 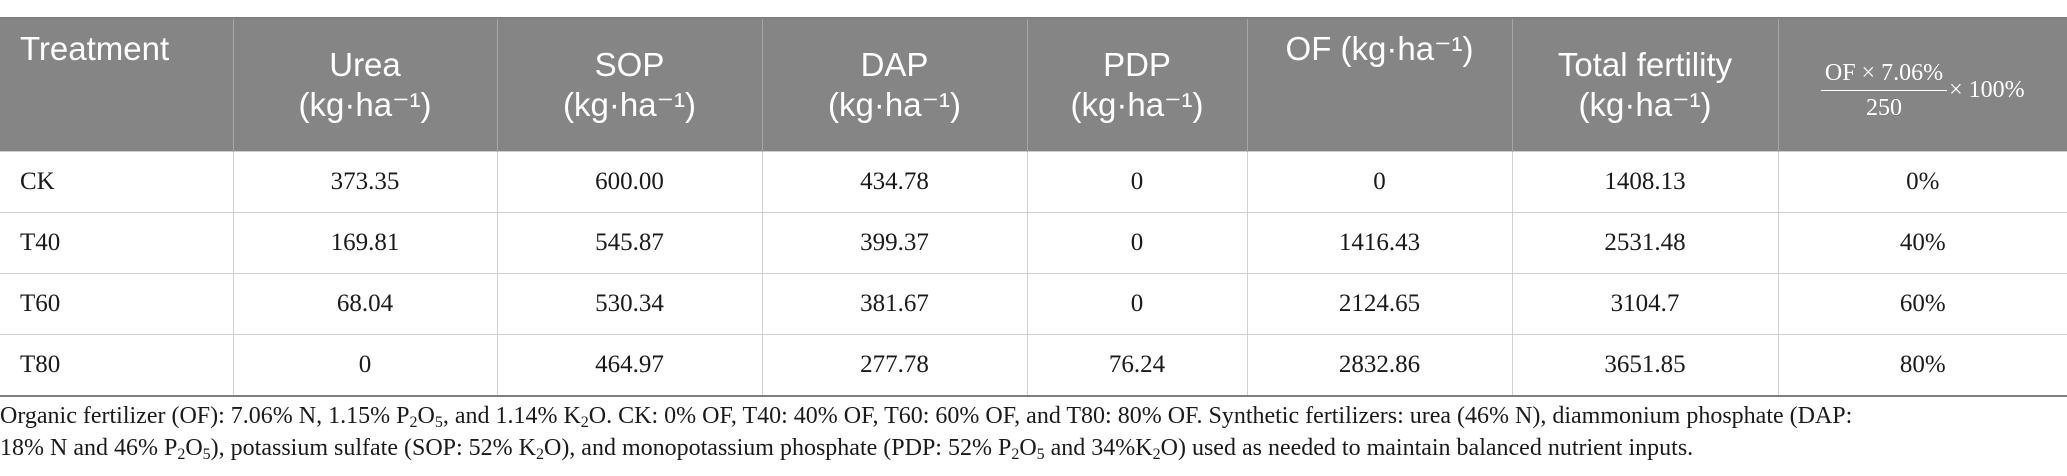 I want to click on cell-percentage: 40%, so click(x=1922, y=243).